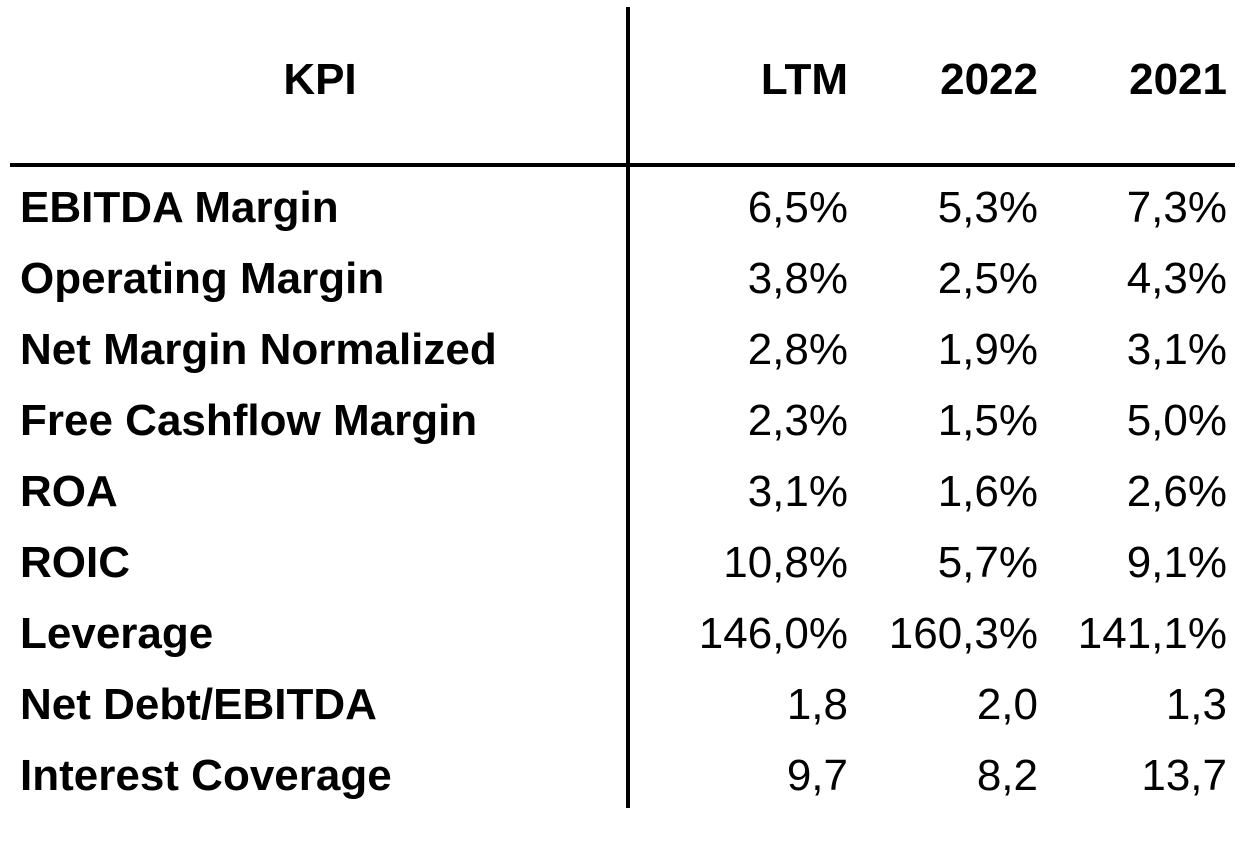  I want to click on cell-ltm: 2,8%, so click(797, 349).